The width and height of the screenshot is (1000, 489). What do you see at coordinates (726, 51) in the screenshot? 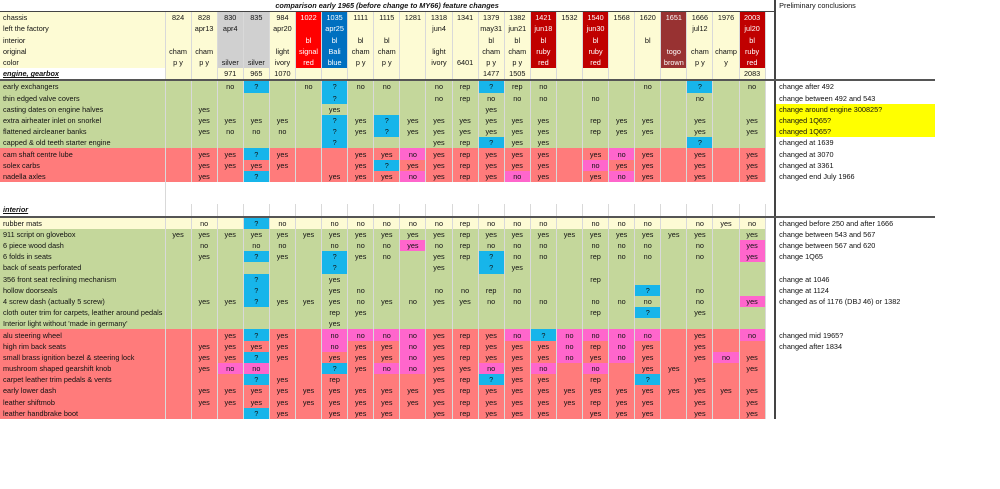
I see `header-cell: champ` at bounding box center [726, 51].